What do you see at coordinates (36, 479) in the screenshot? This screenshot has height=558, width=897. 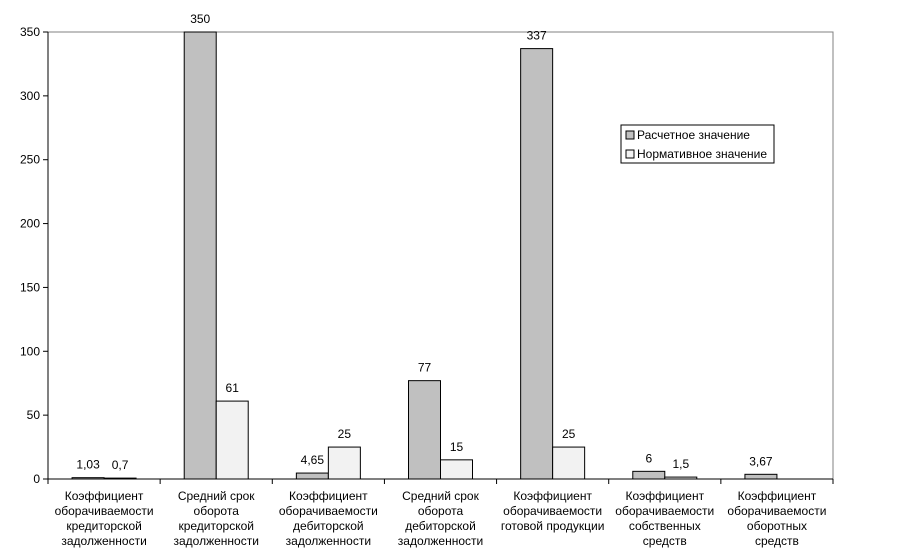 I see `y-tick-label: 0` at bounding box center [36, 479].